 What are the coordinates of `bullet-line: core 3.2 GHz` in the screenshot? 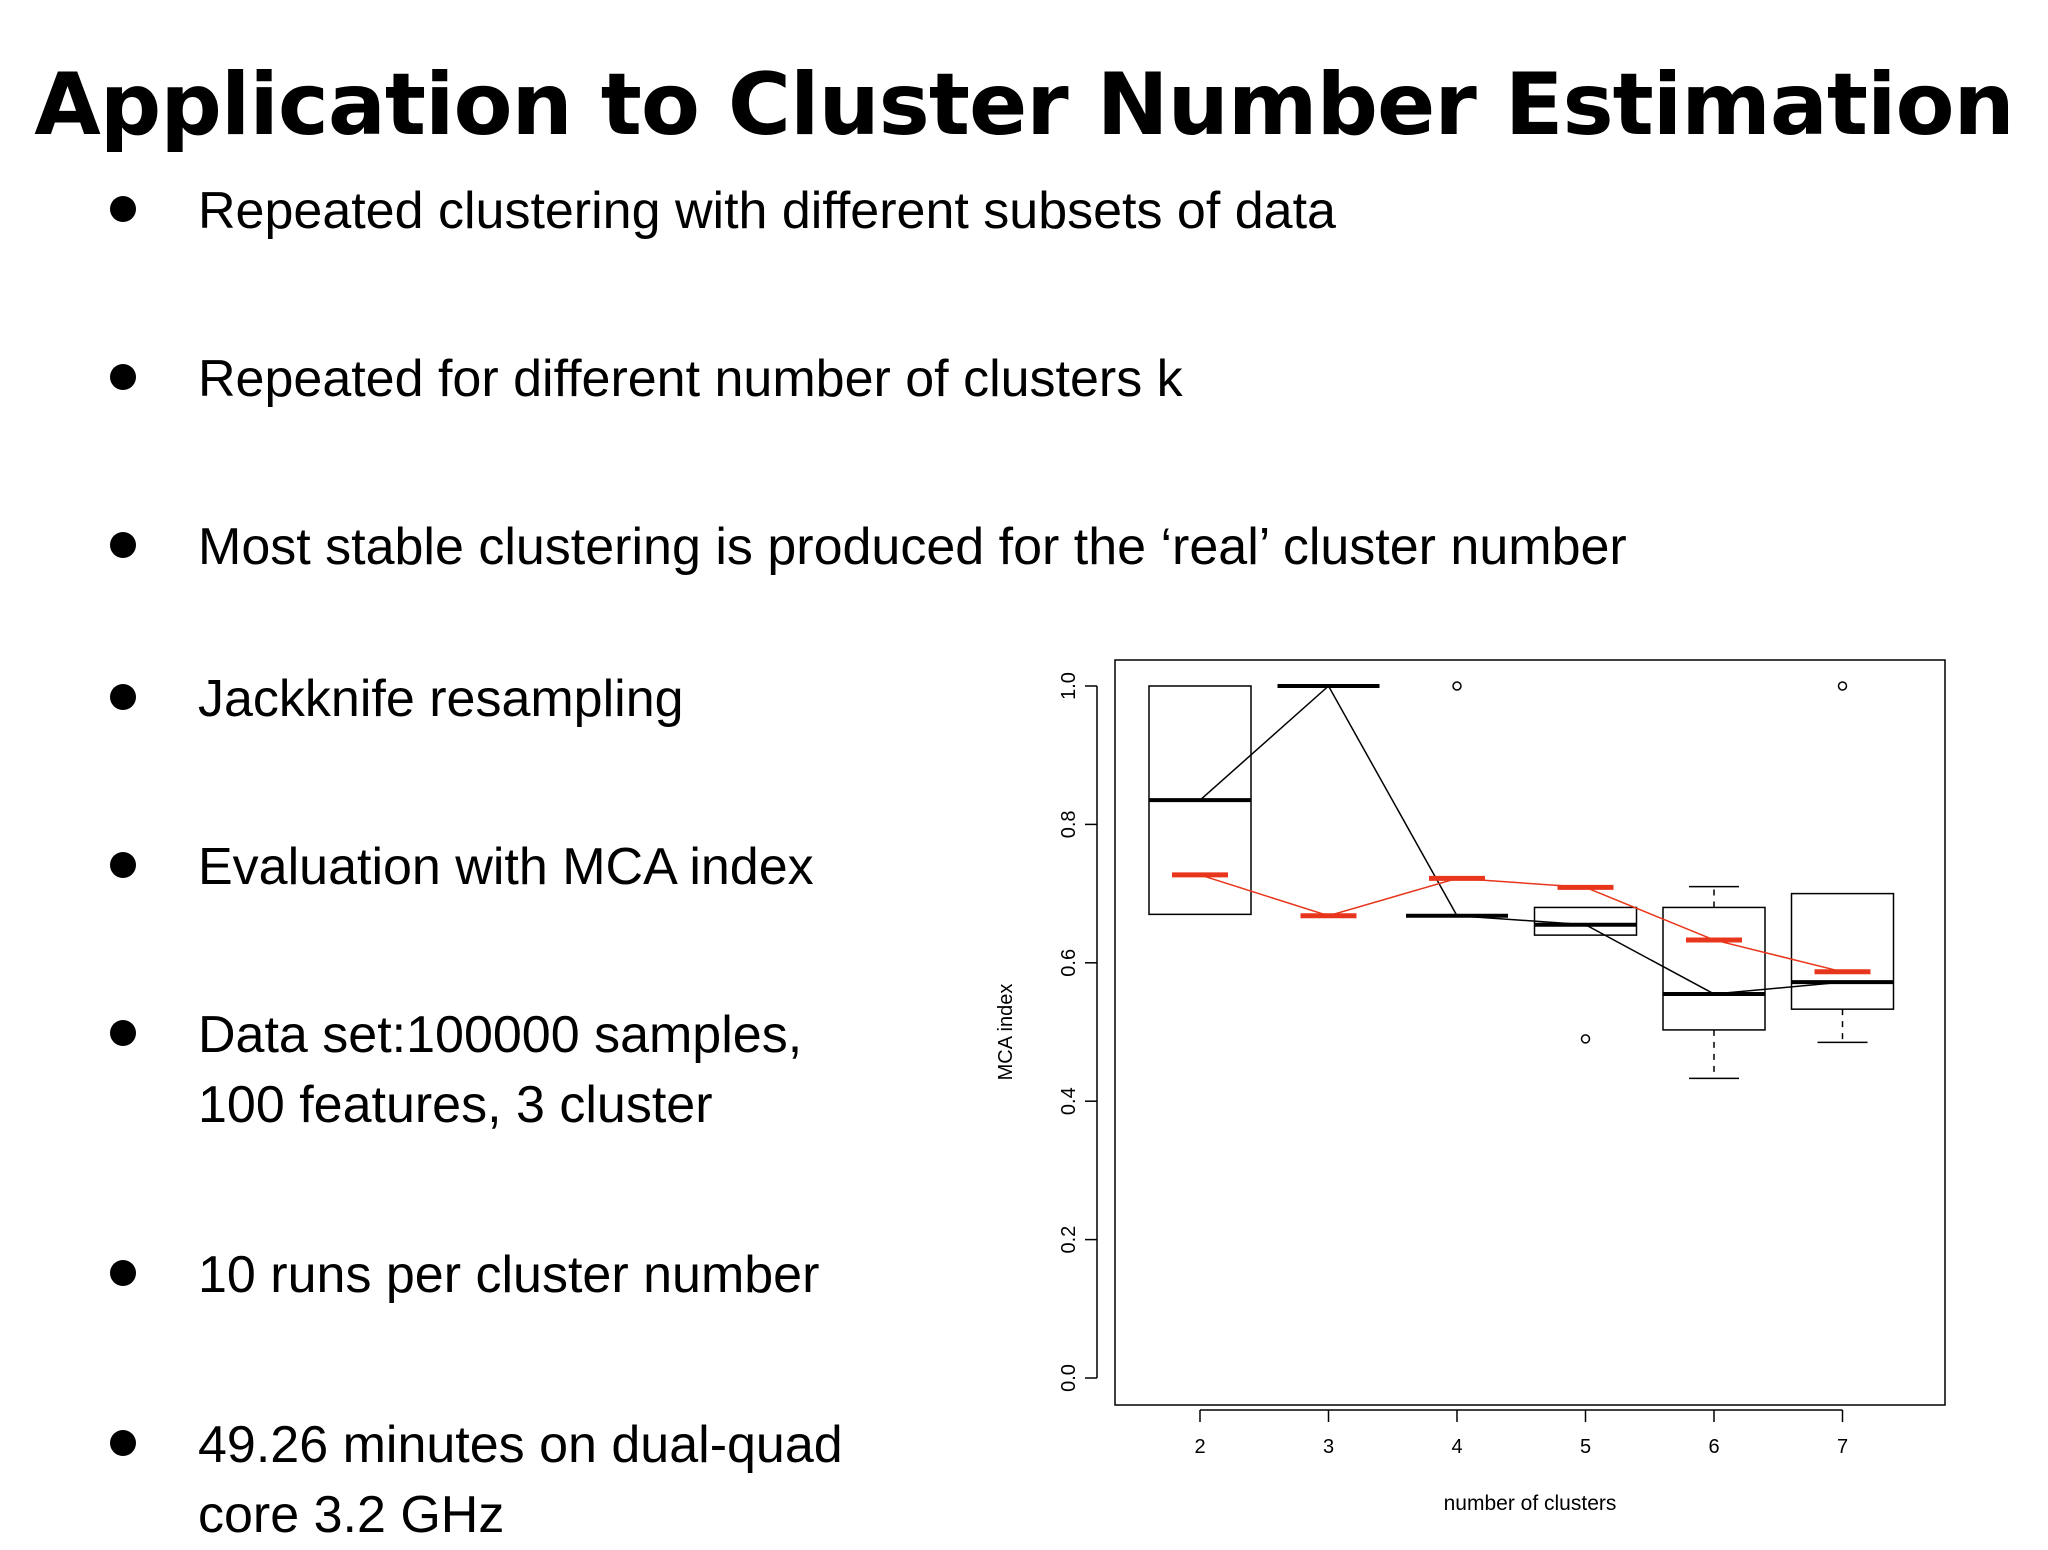 It's located at (351, 1515).